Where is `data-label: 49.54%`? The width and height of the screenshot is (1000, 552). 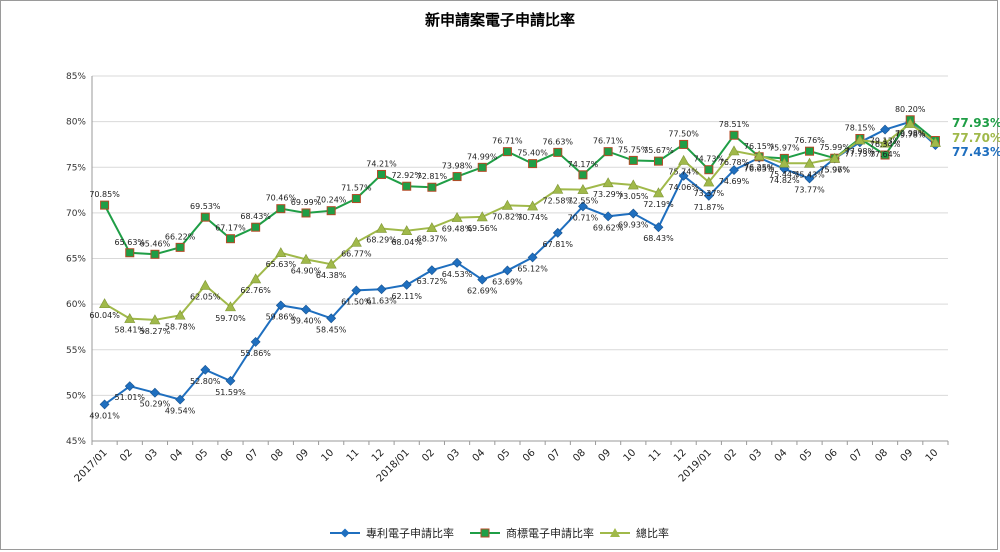 data-label: 49.54% is located at coordinates (180, 411).